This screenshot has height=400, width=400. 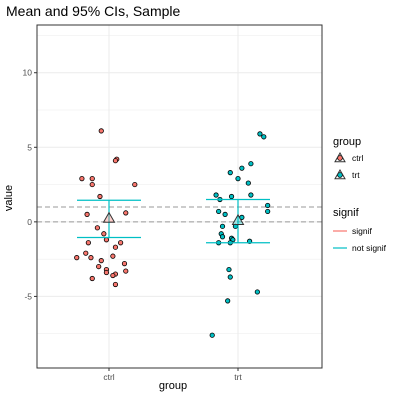 I want to click on y-tick-label: -5, so click(x=28, y=296).